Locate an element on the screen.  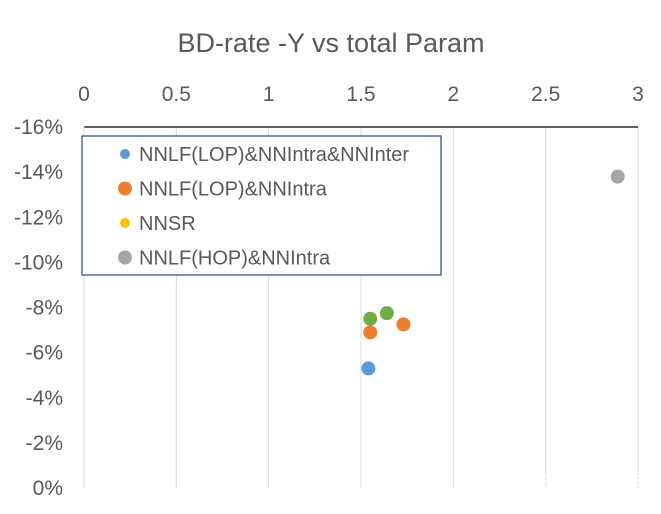
y-tick-label: -16% is located at coordinates (38, 127).